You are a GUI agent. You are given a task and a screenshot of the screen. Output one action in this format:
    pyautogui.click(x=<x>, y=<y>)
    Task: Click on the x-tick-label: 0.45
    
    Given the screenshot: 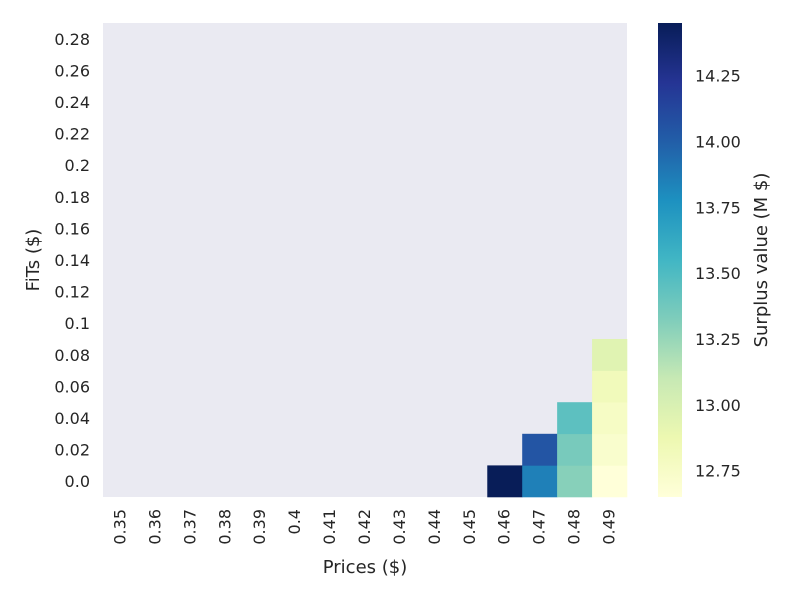 What is the action you would take?
    pyautogui.click(x=469, y=527)
    